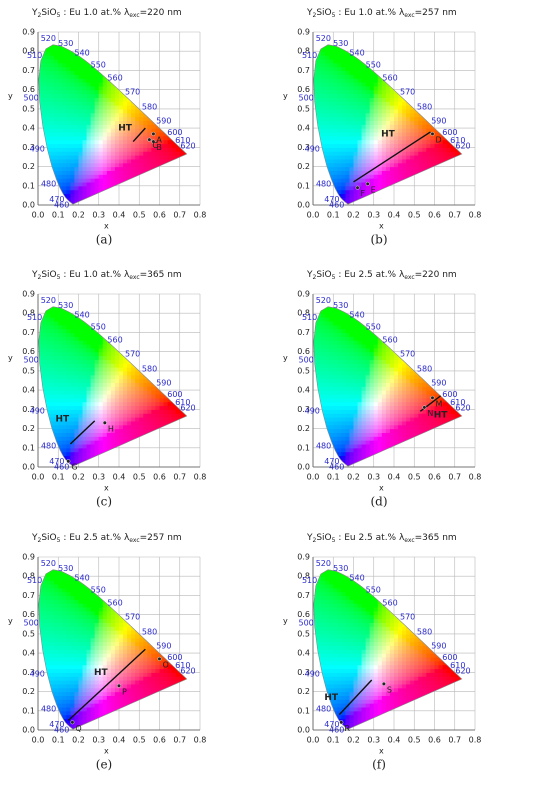  I want to click on title-text: =365 nm, so click(436, 538).